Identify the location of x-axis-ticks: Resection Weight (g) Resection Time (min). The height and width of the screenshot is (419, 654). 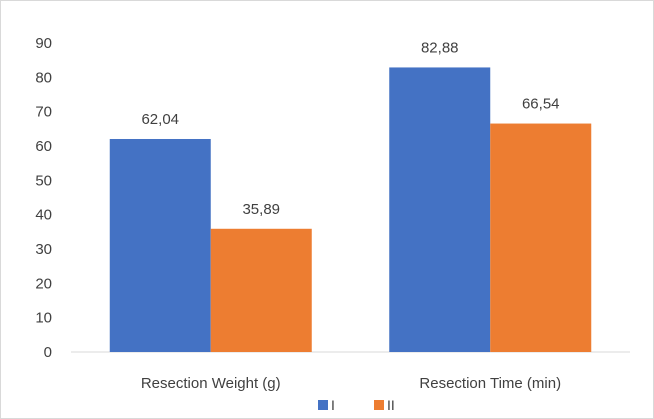
(351, 383).